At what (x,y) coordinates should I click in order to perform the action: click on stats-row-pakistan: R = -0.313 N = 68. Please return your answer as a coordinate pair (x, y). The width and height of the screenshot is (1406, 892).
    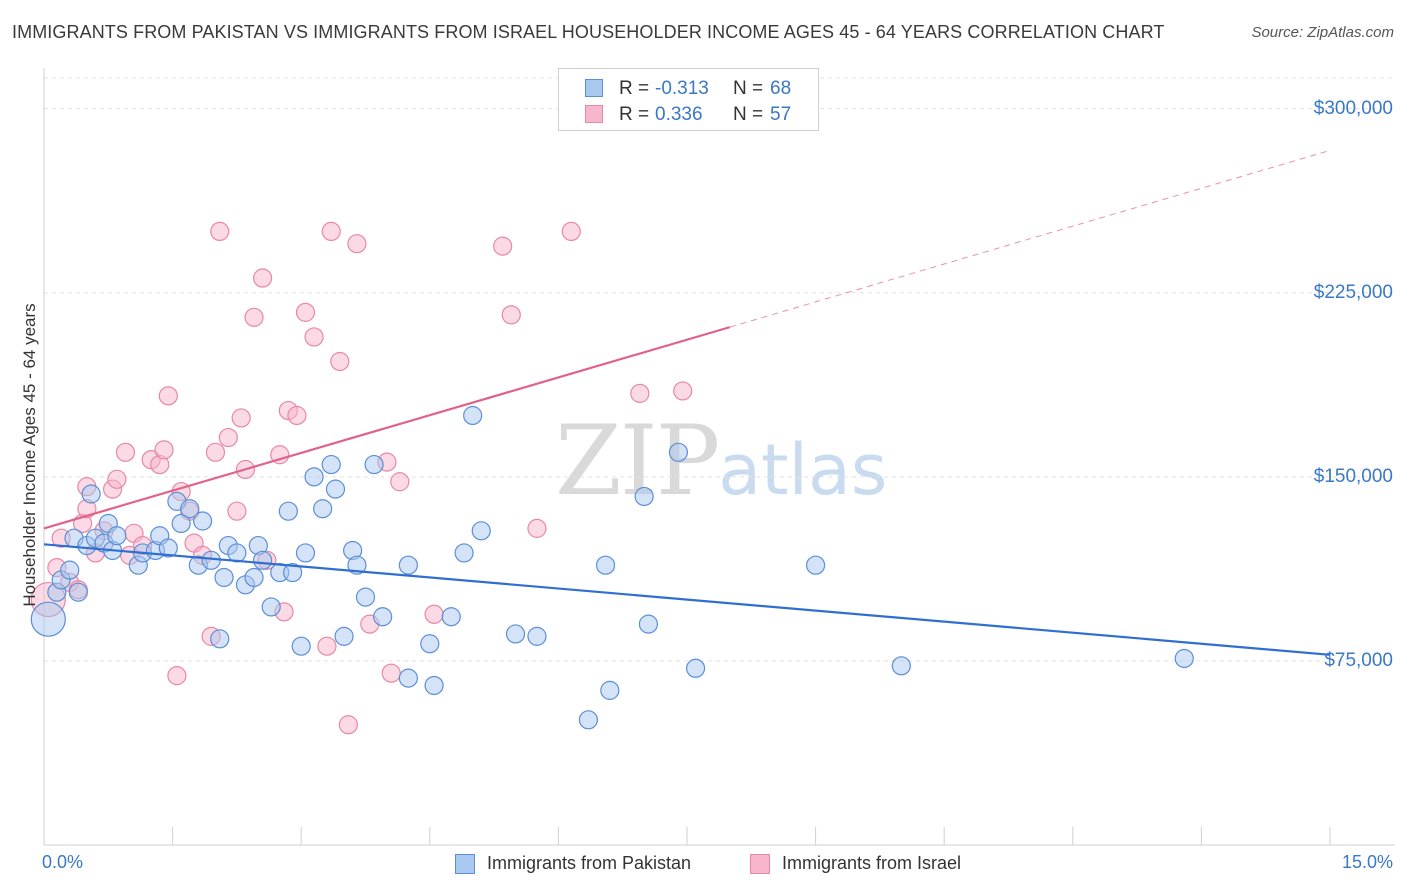
    Looking at the image, I should click on (688, 89).